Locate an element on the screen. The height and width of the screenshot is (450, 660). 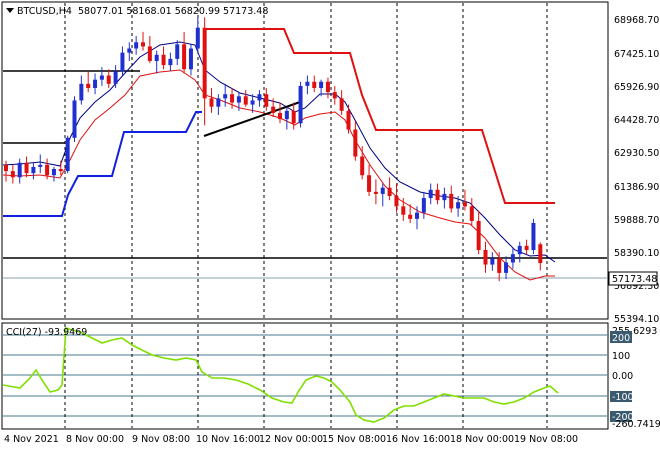
time-tick: 12 Nov 00:00 is located at coordinates (291, 439).